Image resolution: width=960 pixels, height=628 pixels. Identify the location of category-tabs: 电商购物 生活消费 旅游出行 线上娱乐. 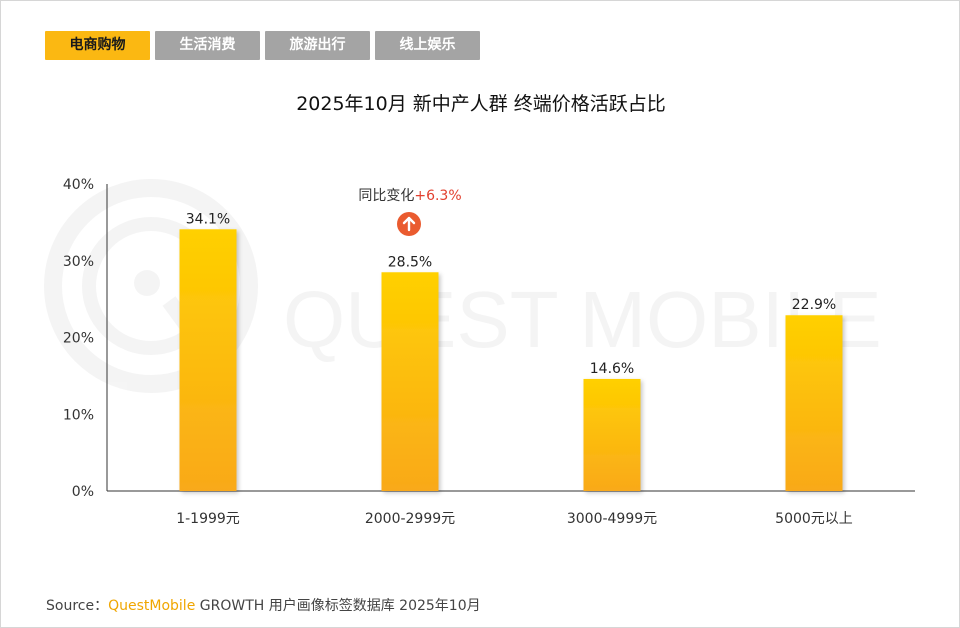
(262, 45).